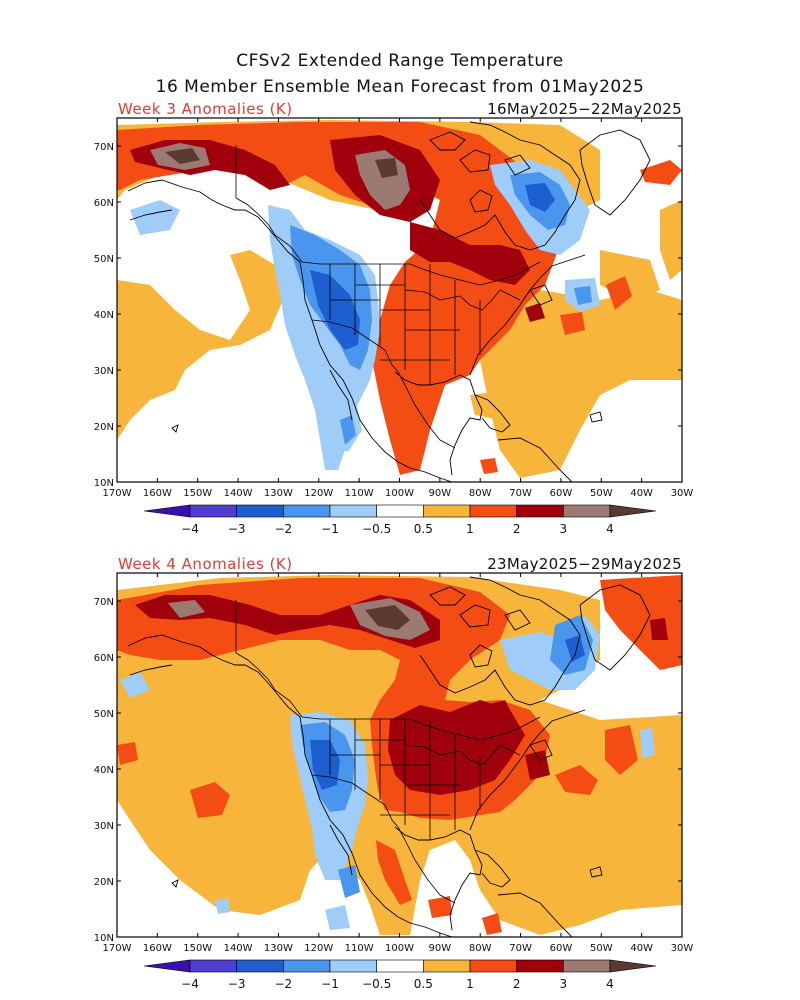 Image resolution: width=800 pixels, height=1000 pixels. I want to click on week4-lon-tick-label: 30W, so click(682, 948).